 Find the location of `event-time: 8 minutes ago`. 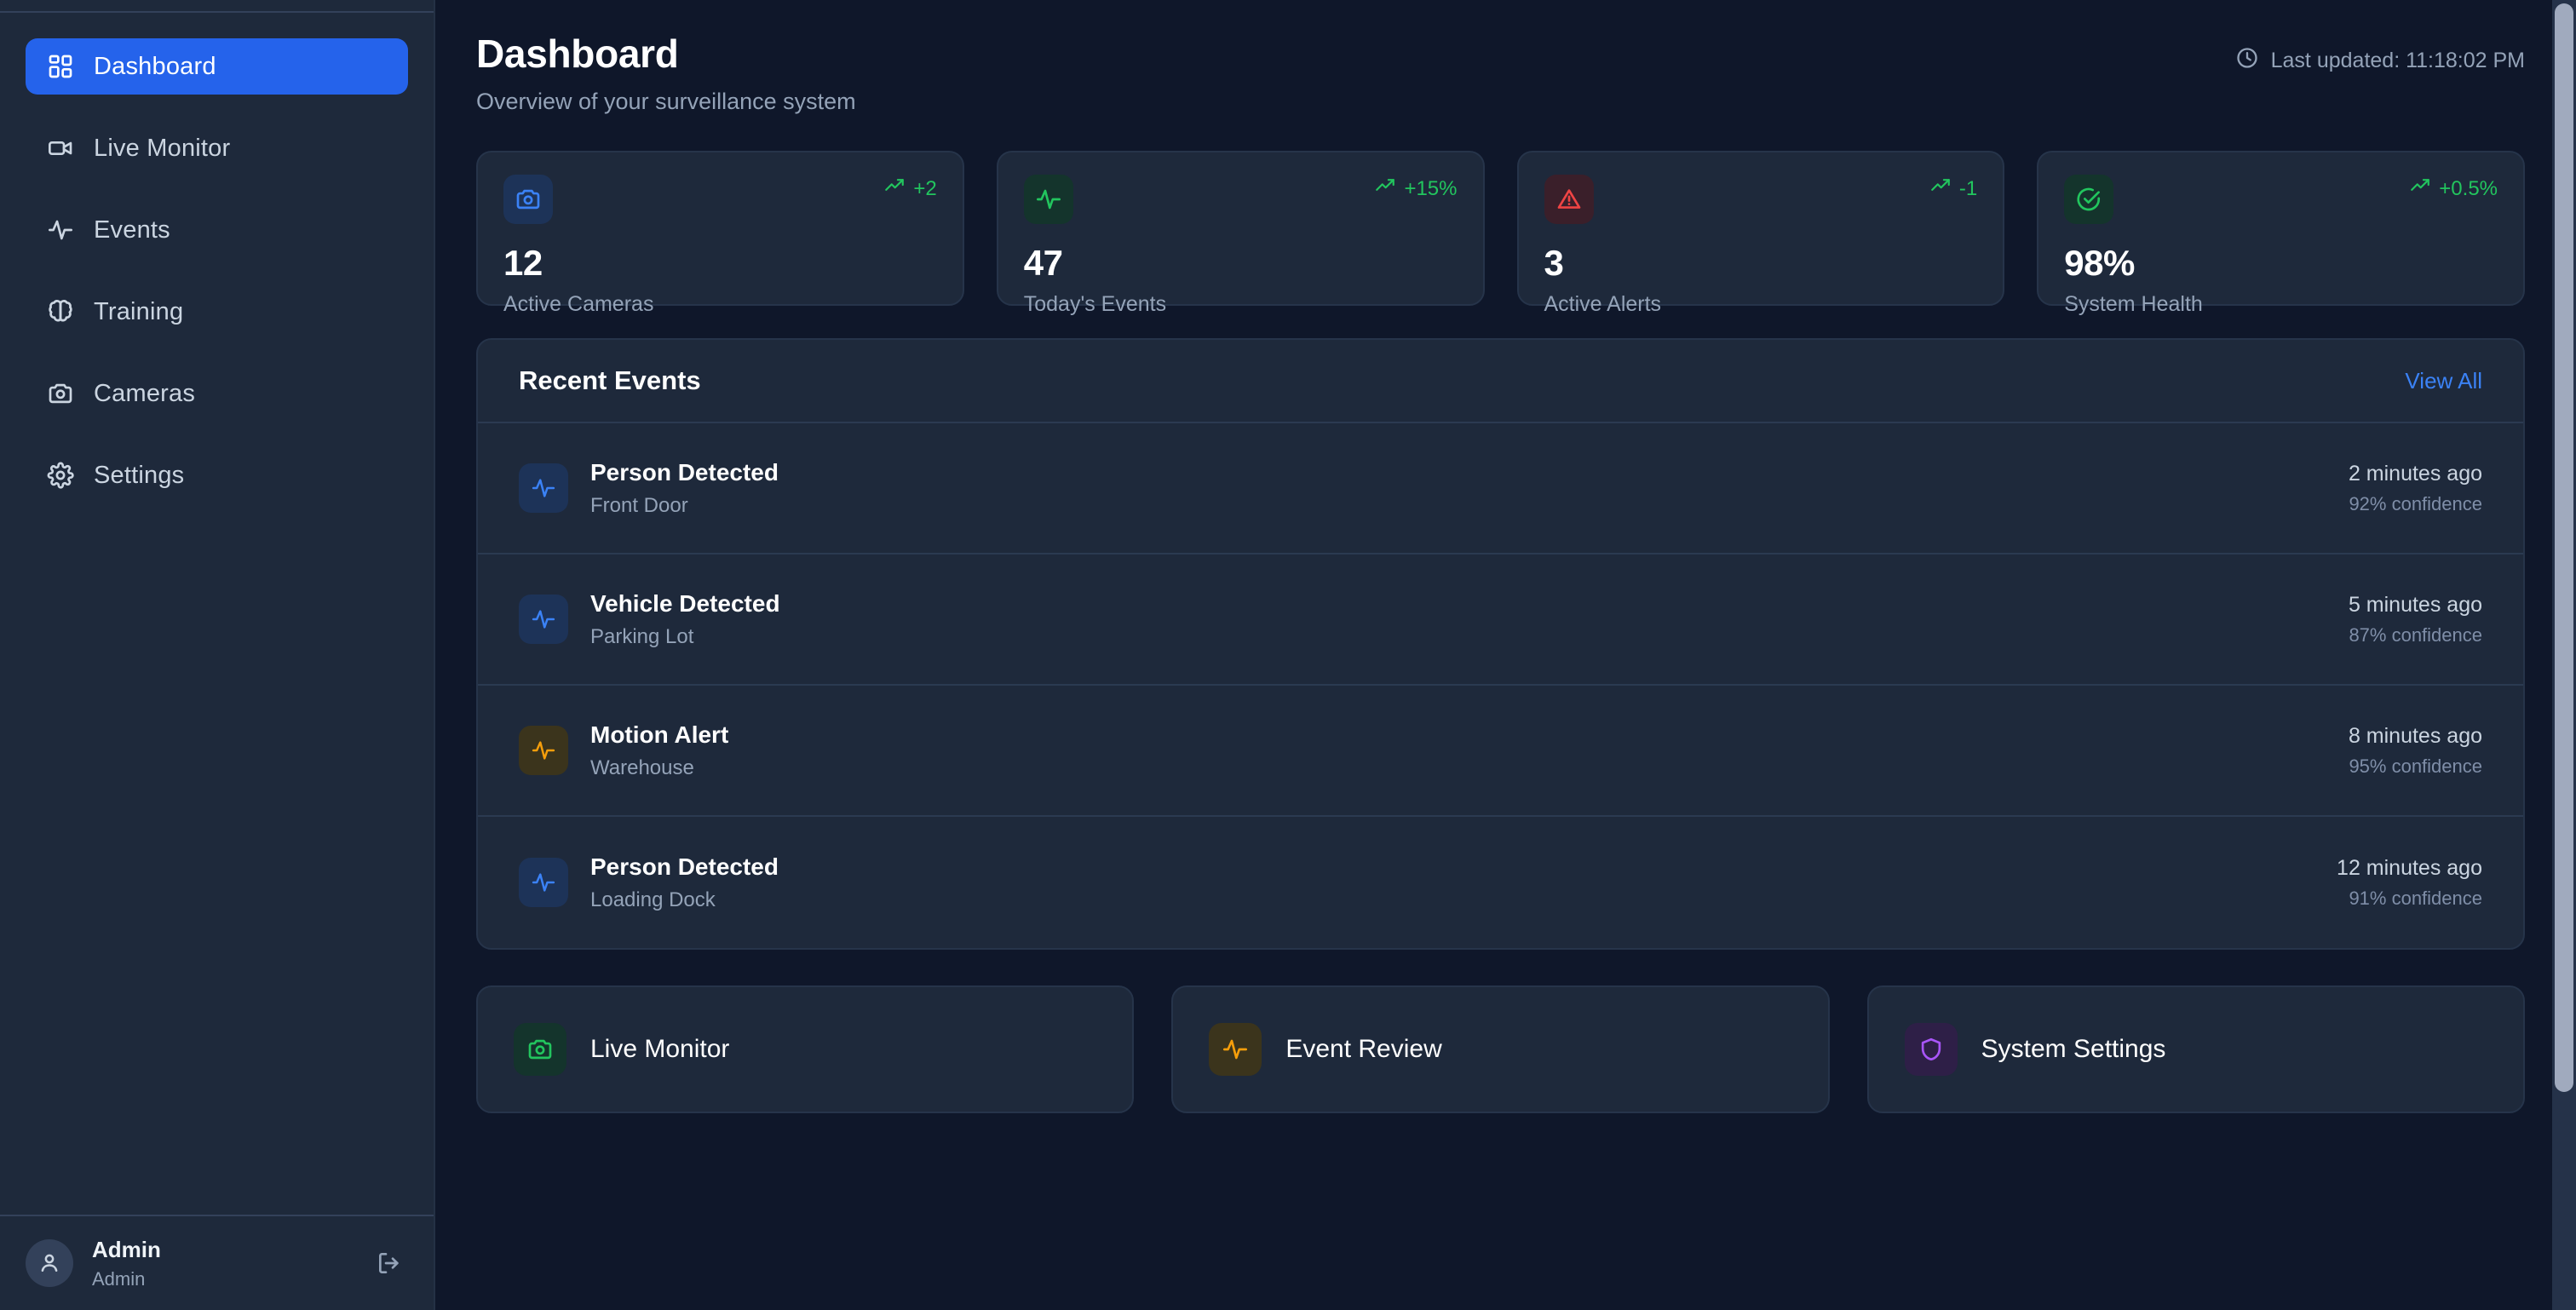

event-time: 8 minutes ago is located at coordinates (2415, 735).